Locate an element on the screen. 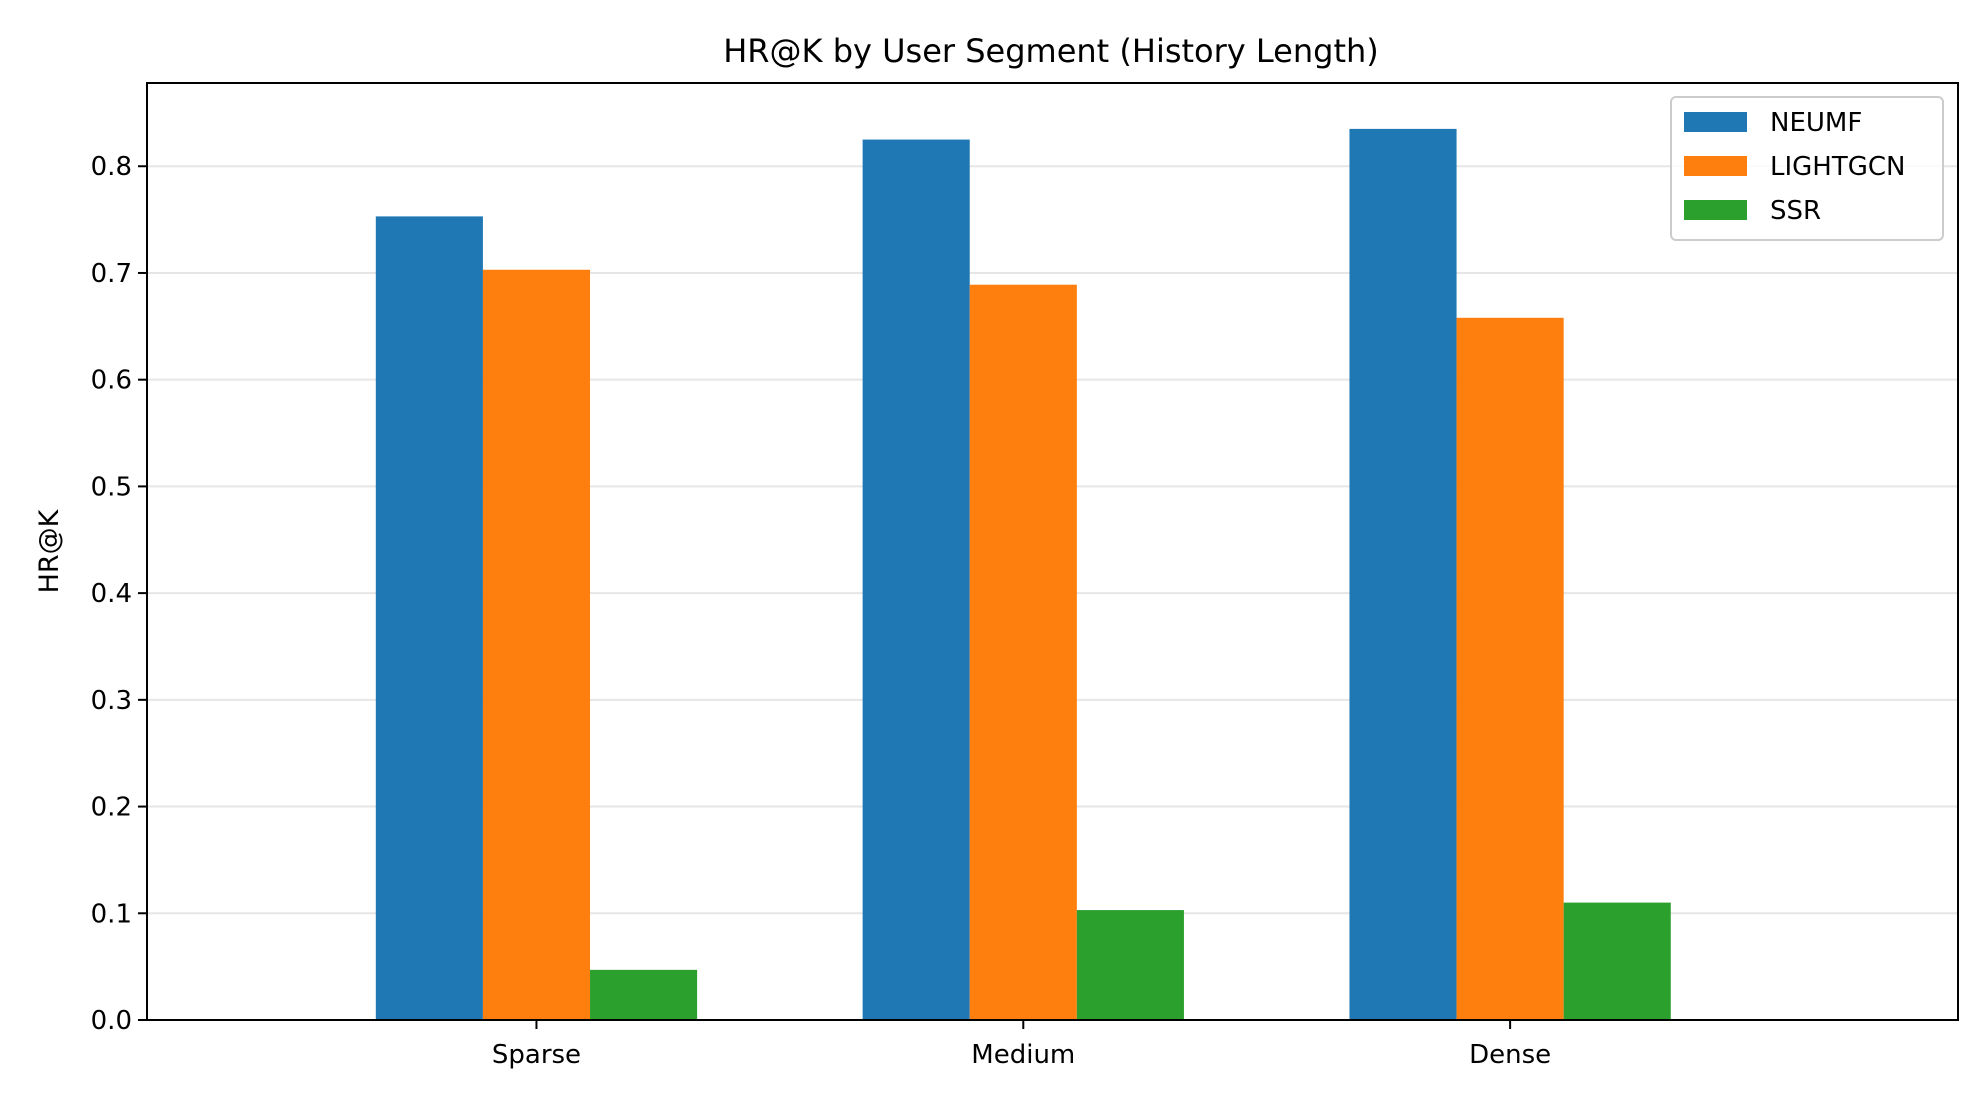  bar-ssr-dense is located at coordinates (1617, 961).